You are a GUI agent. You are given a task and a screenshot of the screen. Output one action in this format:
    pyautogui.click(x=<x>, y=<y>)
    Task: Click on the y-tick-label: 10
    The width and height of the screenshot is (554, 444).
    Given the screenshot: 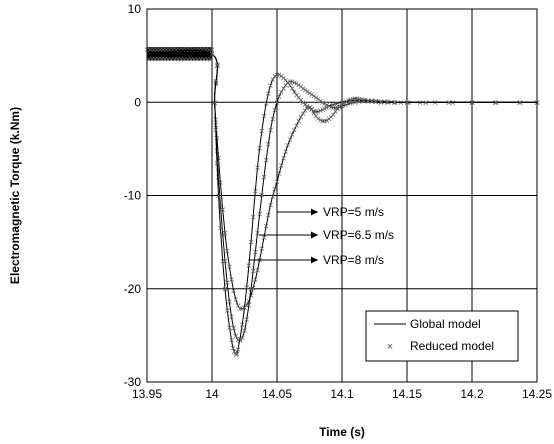 What is the action you would take?
    pyautogui.click(x=135, y=9)
    